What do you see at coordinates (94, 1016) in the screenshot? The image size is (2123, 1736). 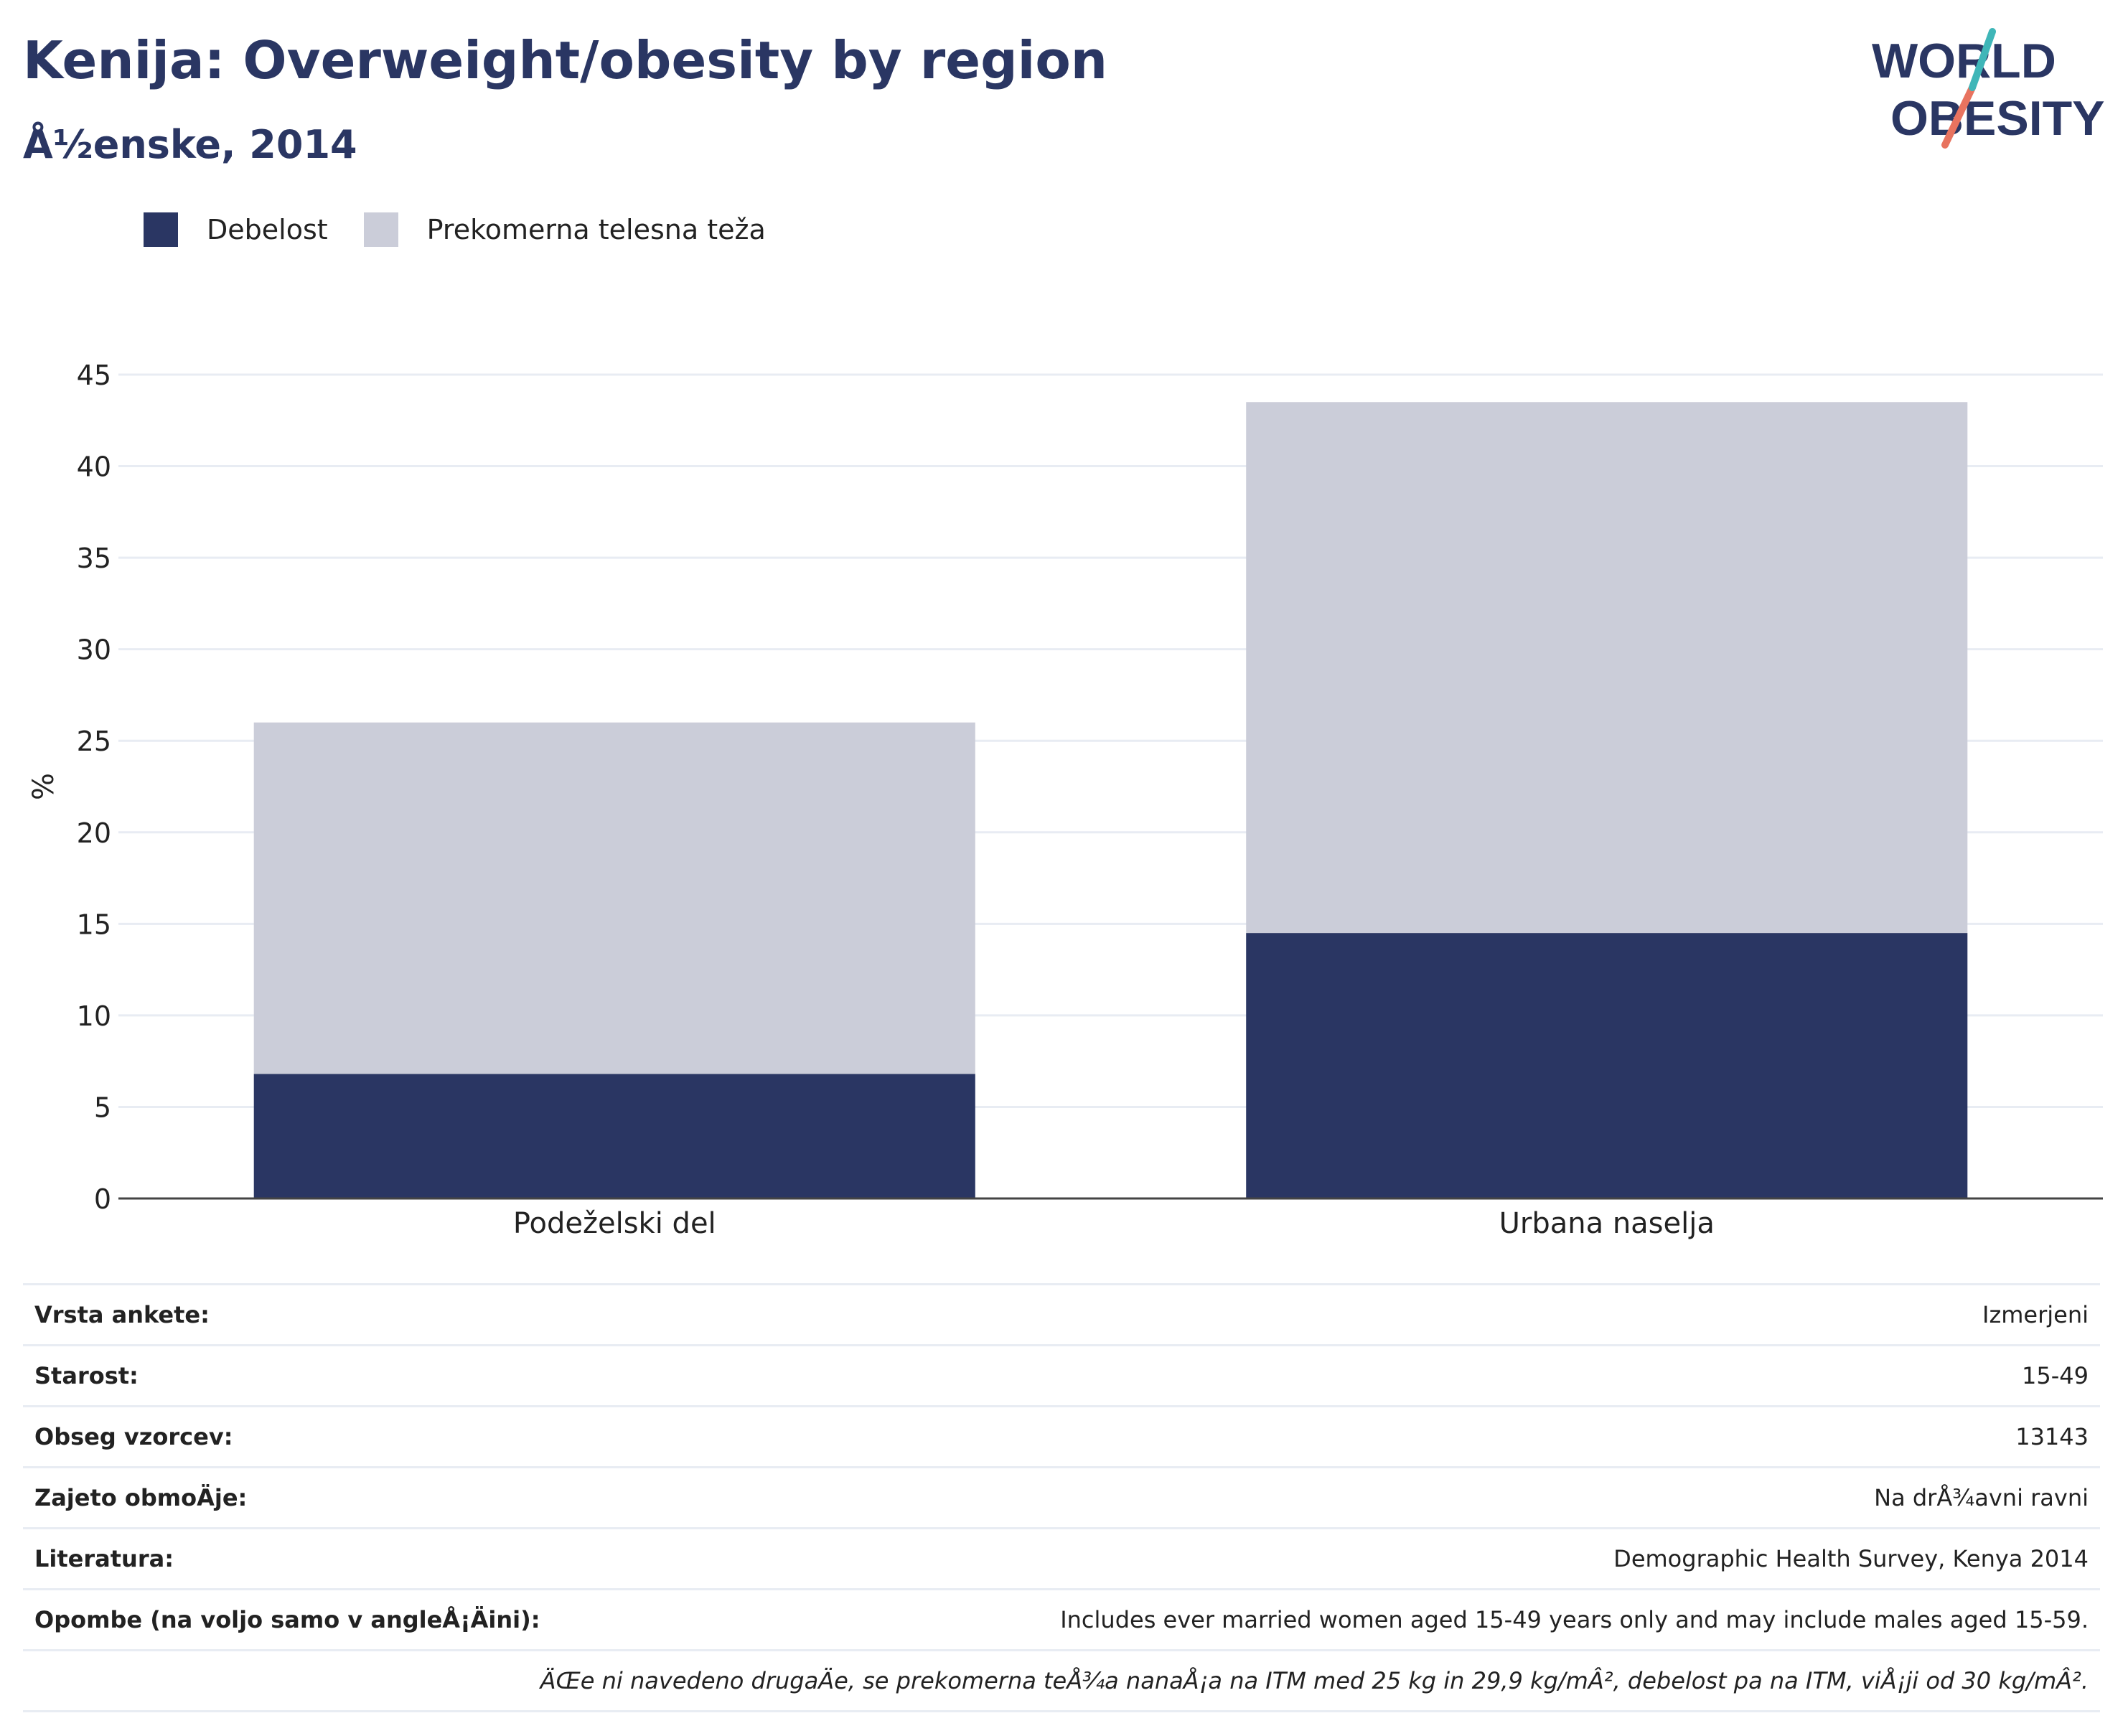 I see `y-tick-label: 10` at bounding box center [94, 1016].